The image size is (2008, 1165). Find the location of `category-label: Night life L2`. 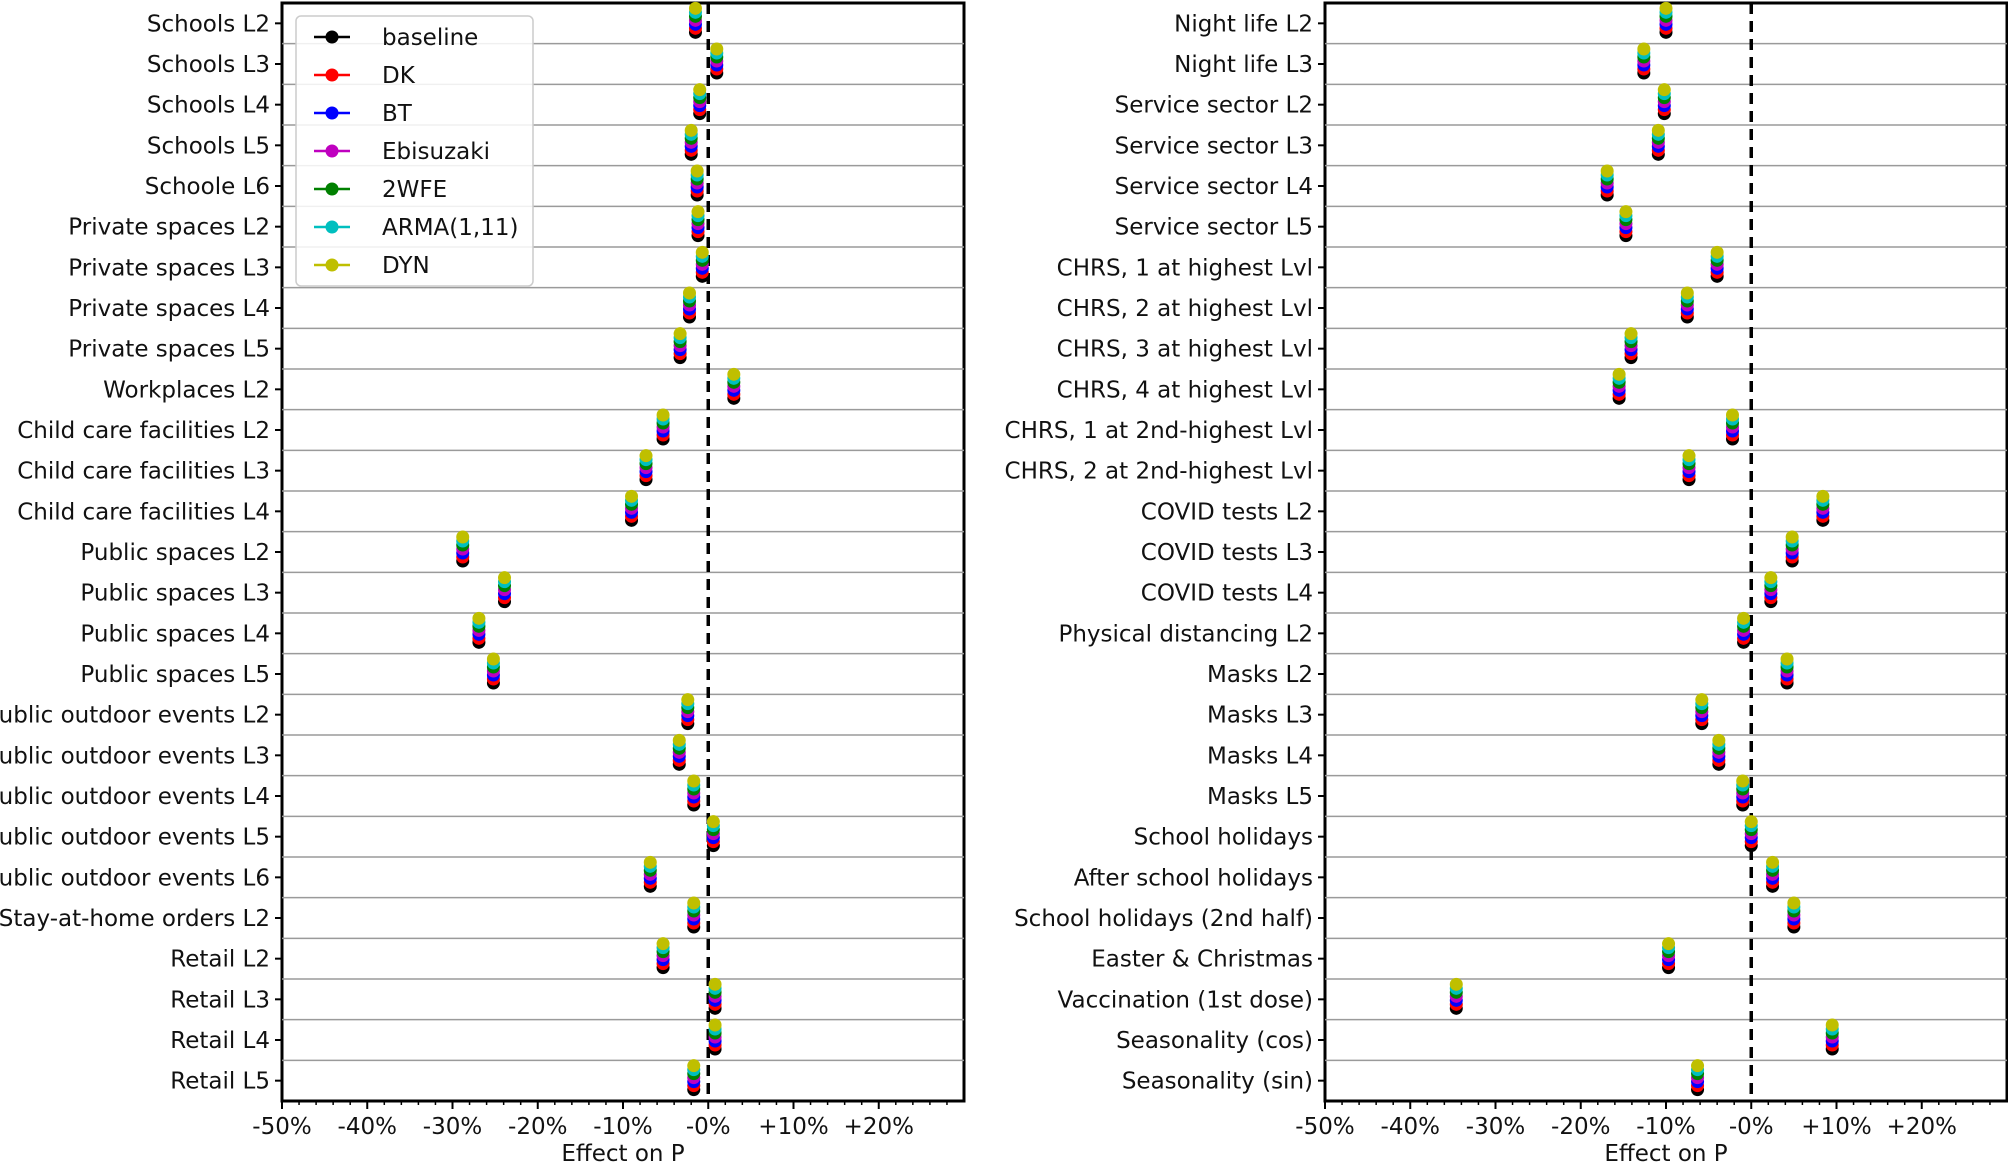

category-label: Night life L2 is located at coordinates (1243, 24).